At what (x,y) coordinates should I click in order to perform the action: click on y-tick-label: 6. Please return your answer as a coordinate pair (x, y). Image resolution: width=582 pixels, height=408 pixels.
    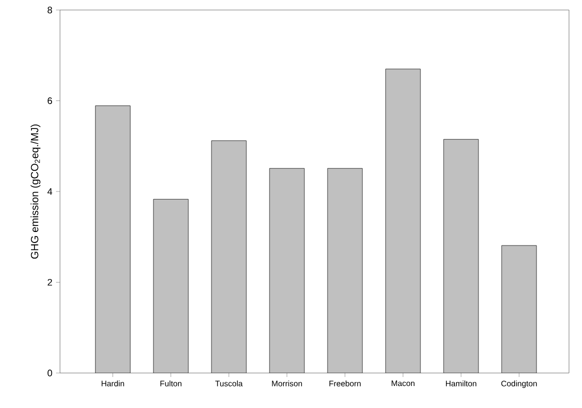
    Looking at the image, I should click on (50, 100).